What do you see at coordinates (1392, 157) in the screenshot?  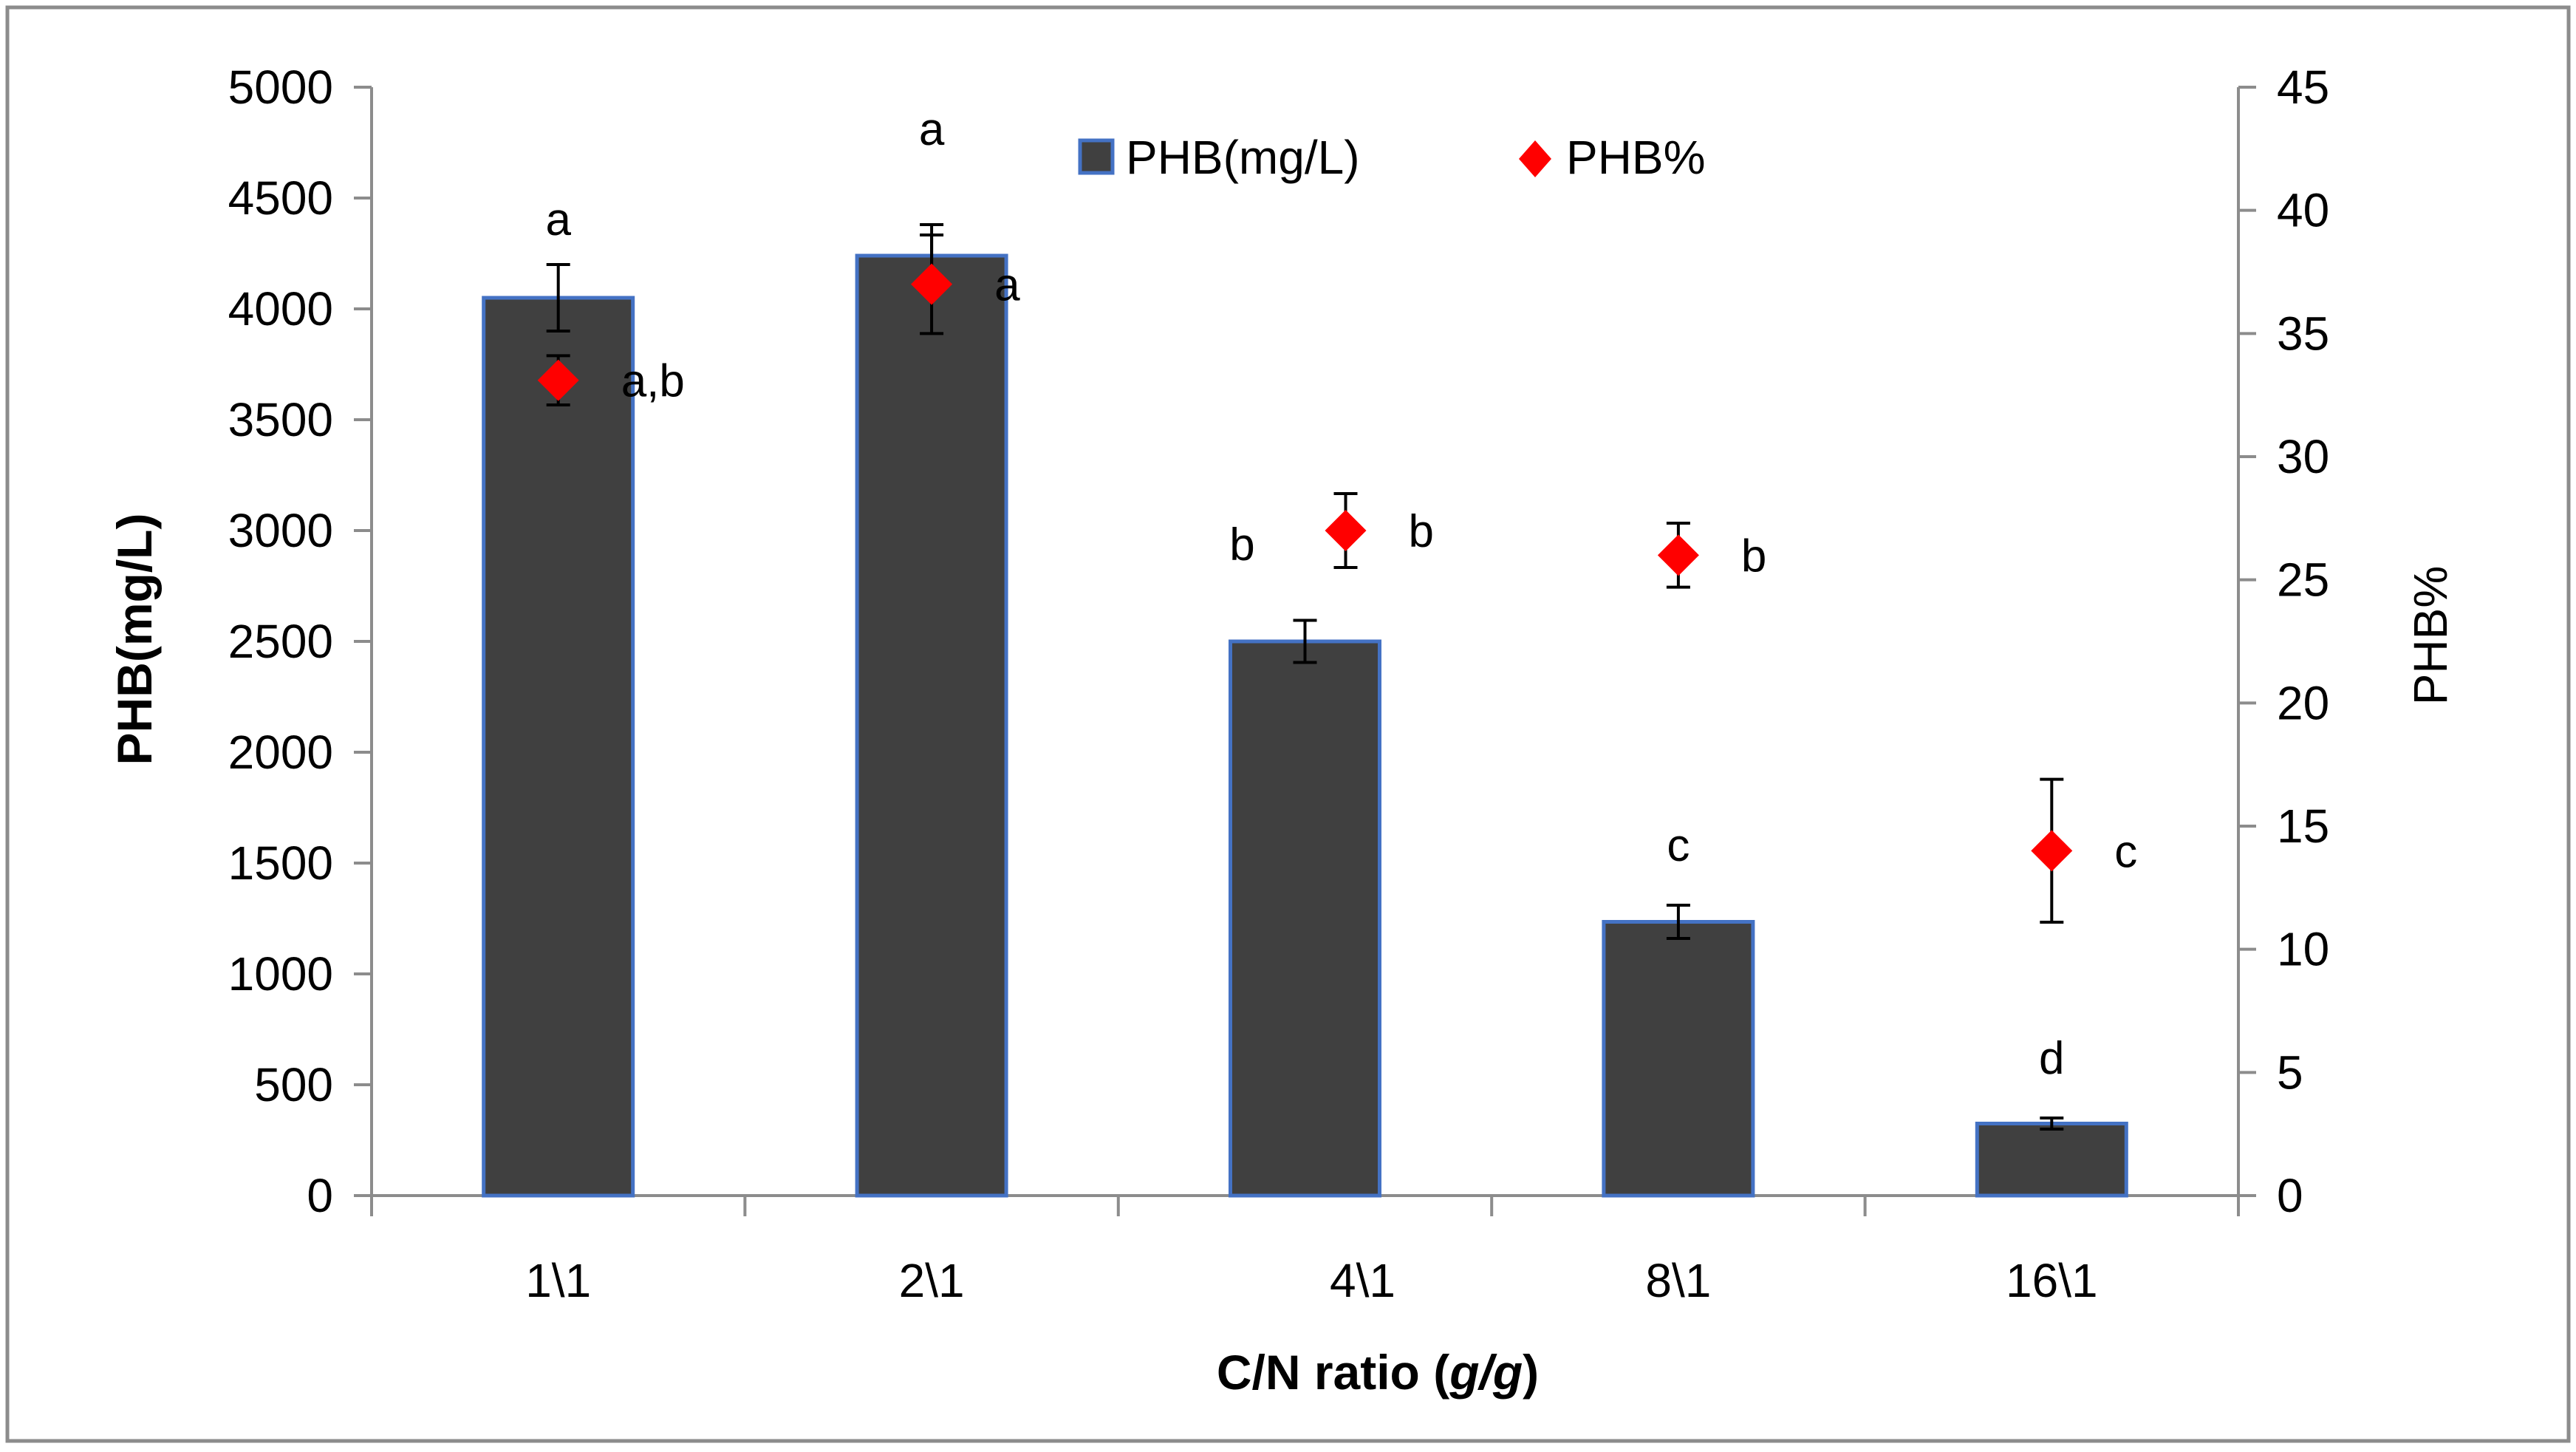 I see `legend: PHB(mg/L) PHB%` at bounding box center [1392, 157].